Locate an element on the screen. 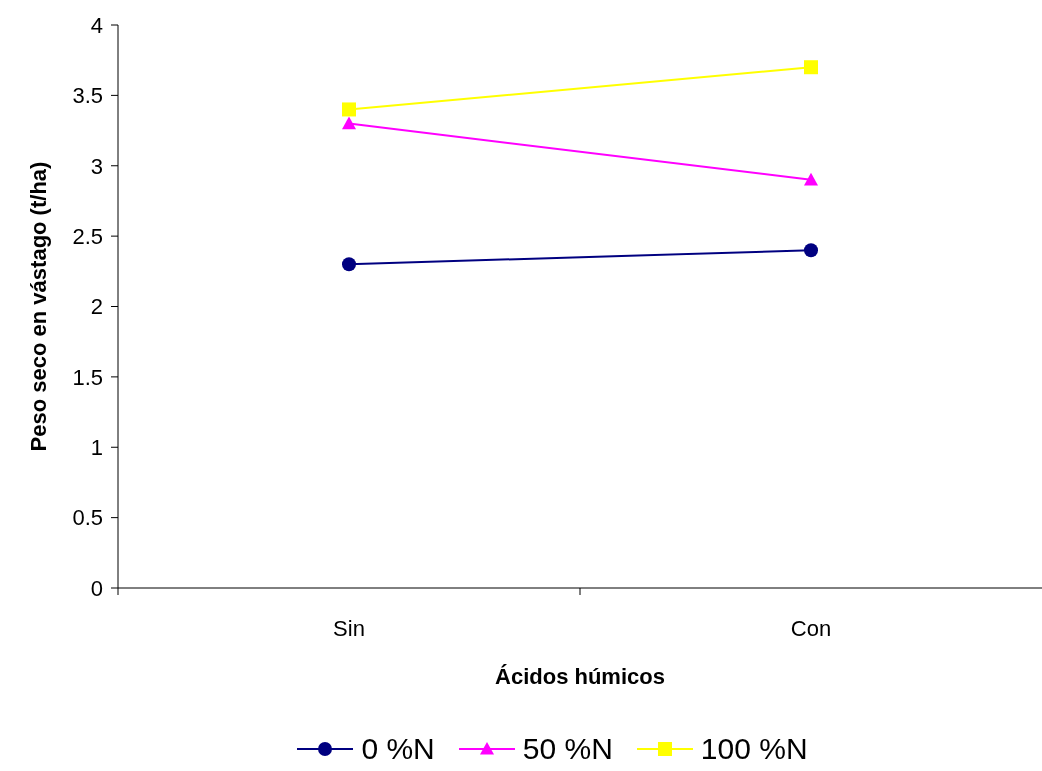 This screenshot has width=1042, height=771. y-tick-label: 2.5 is located at coordinates (87, 236).